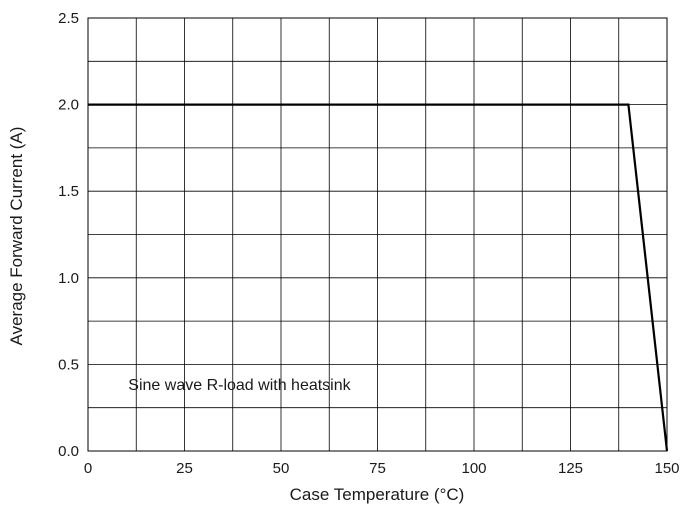 This screenshot has height=511, width=685. I want to click on x-tick-label: 75, so click(377, 468).